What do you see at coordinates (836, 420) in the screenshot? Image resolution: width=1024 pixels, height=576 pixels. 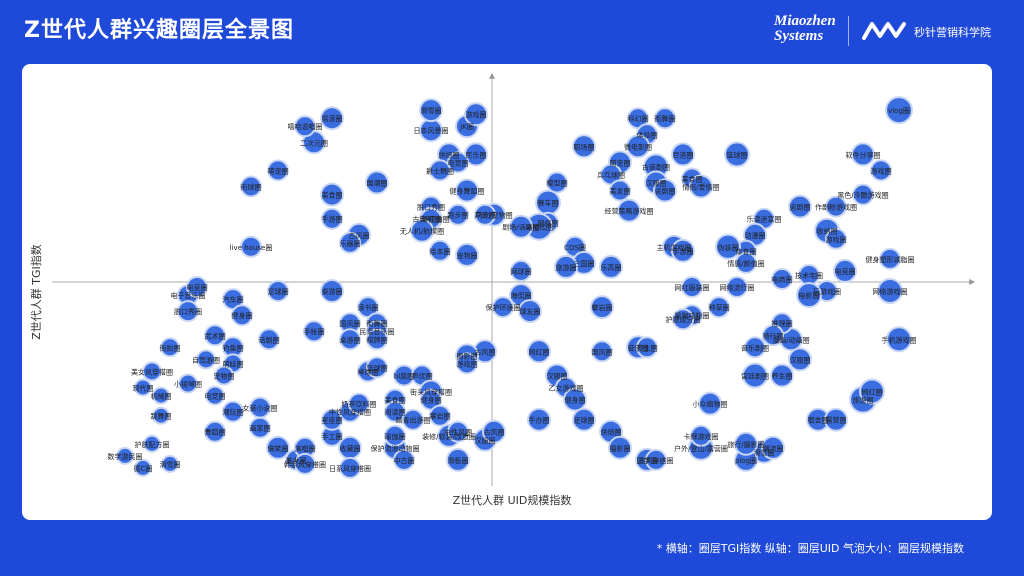 I see `bubble-label: 露营圈` at bounding box center [836, 420].